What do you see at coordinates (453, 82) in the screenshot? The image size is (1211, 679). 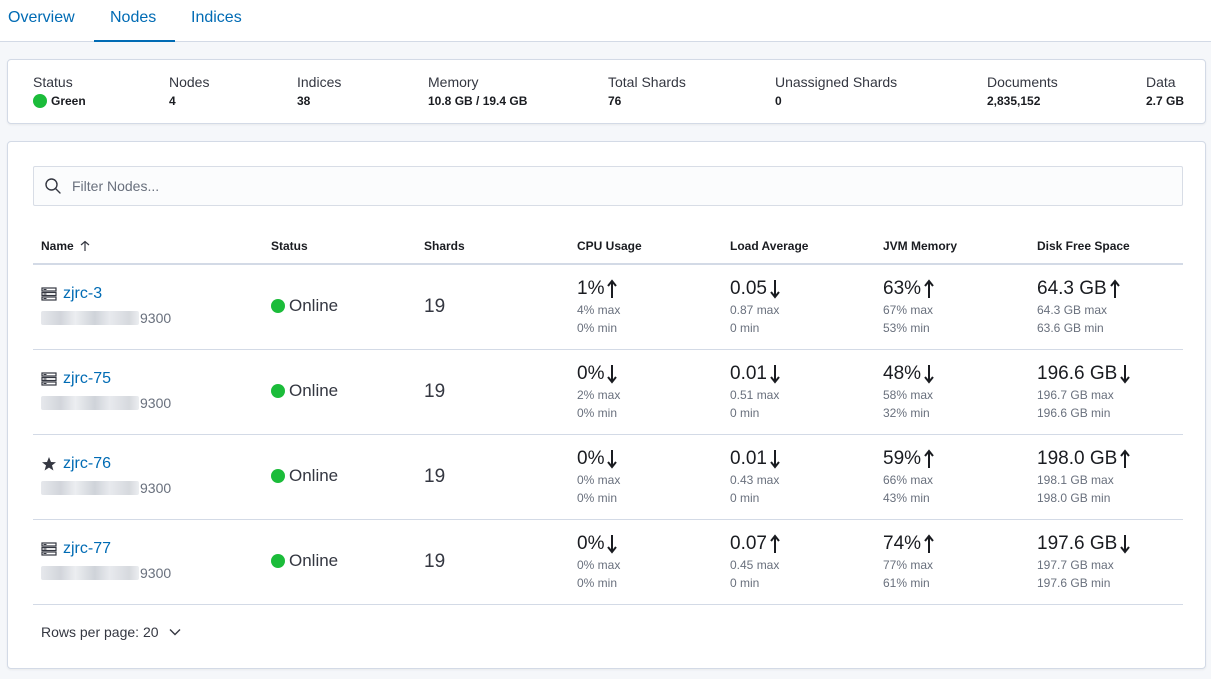 I see `summary-memory-label: Memory` at bounding box center [453, 82].